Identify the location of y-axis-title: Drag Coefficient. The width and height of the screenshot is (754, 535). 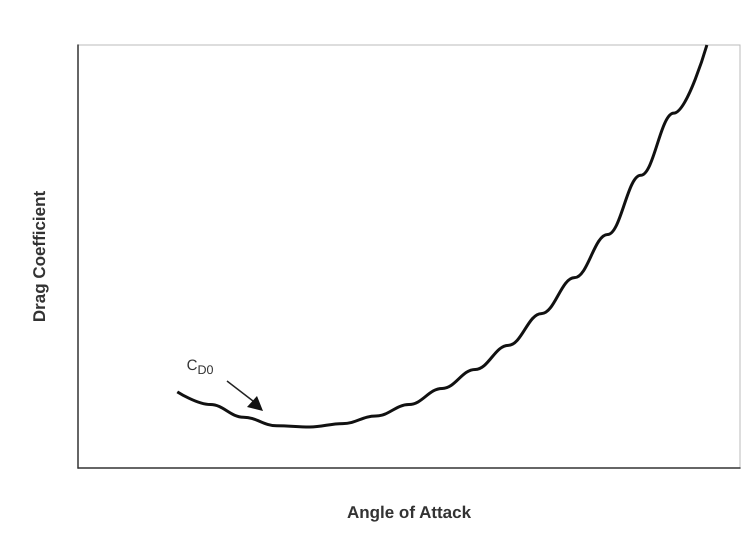
(39, 256).